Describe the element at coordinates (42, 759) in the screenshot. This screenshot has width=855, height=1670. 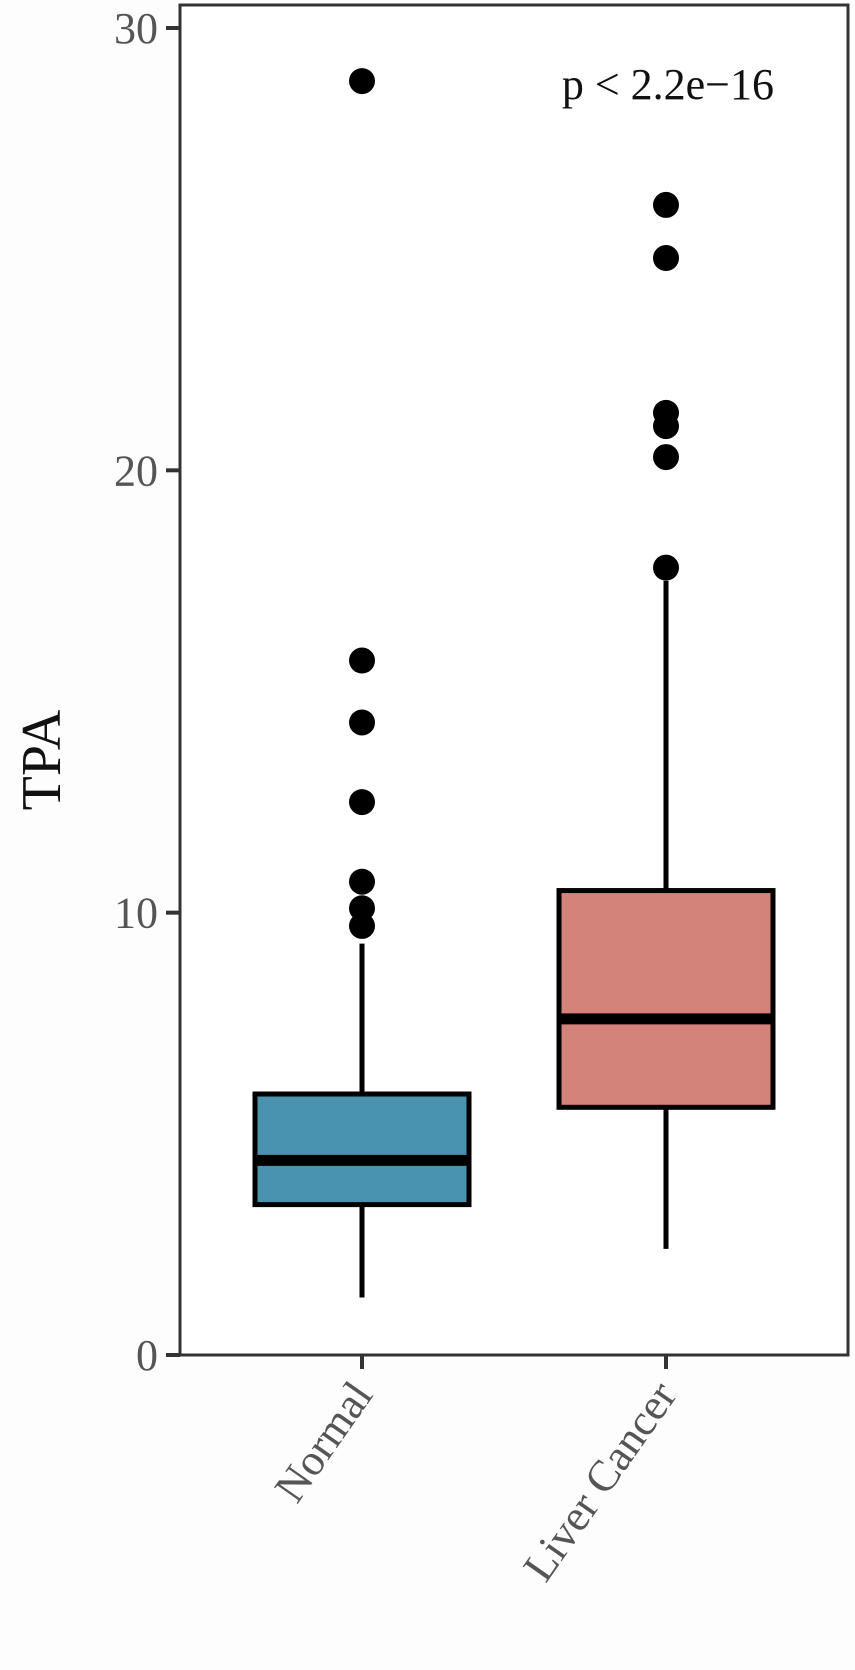
I see `y-axis-title: TPA` at that location.